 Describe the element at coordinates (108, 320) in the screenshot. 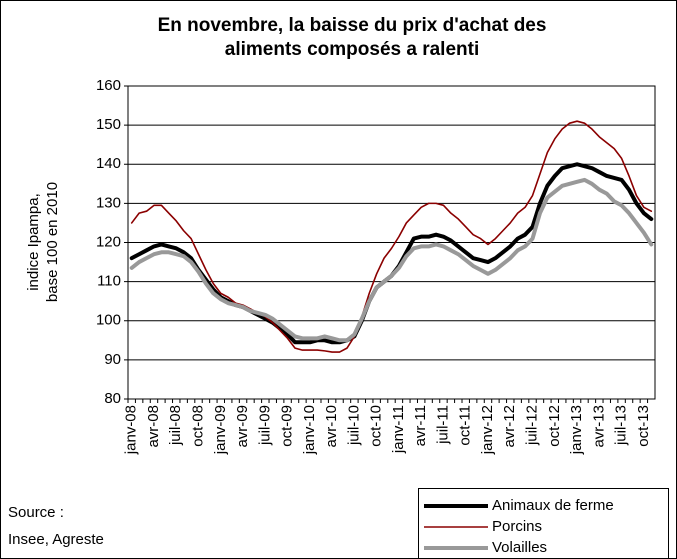

I see `y-tick-label: 100` at that location.